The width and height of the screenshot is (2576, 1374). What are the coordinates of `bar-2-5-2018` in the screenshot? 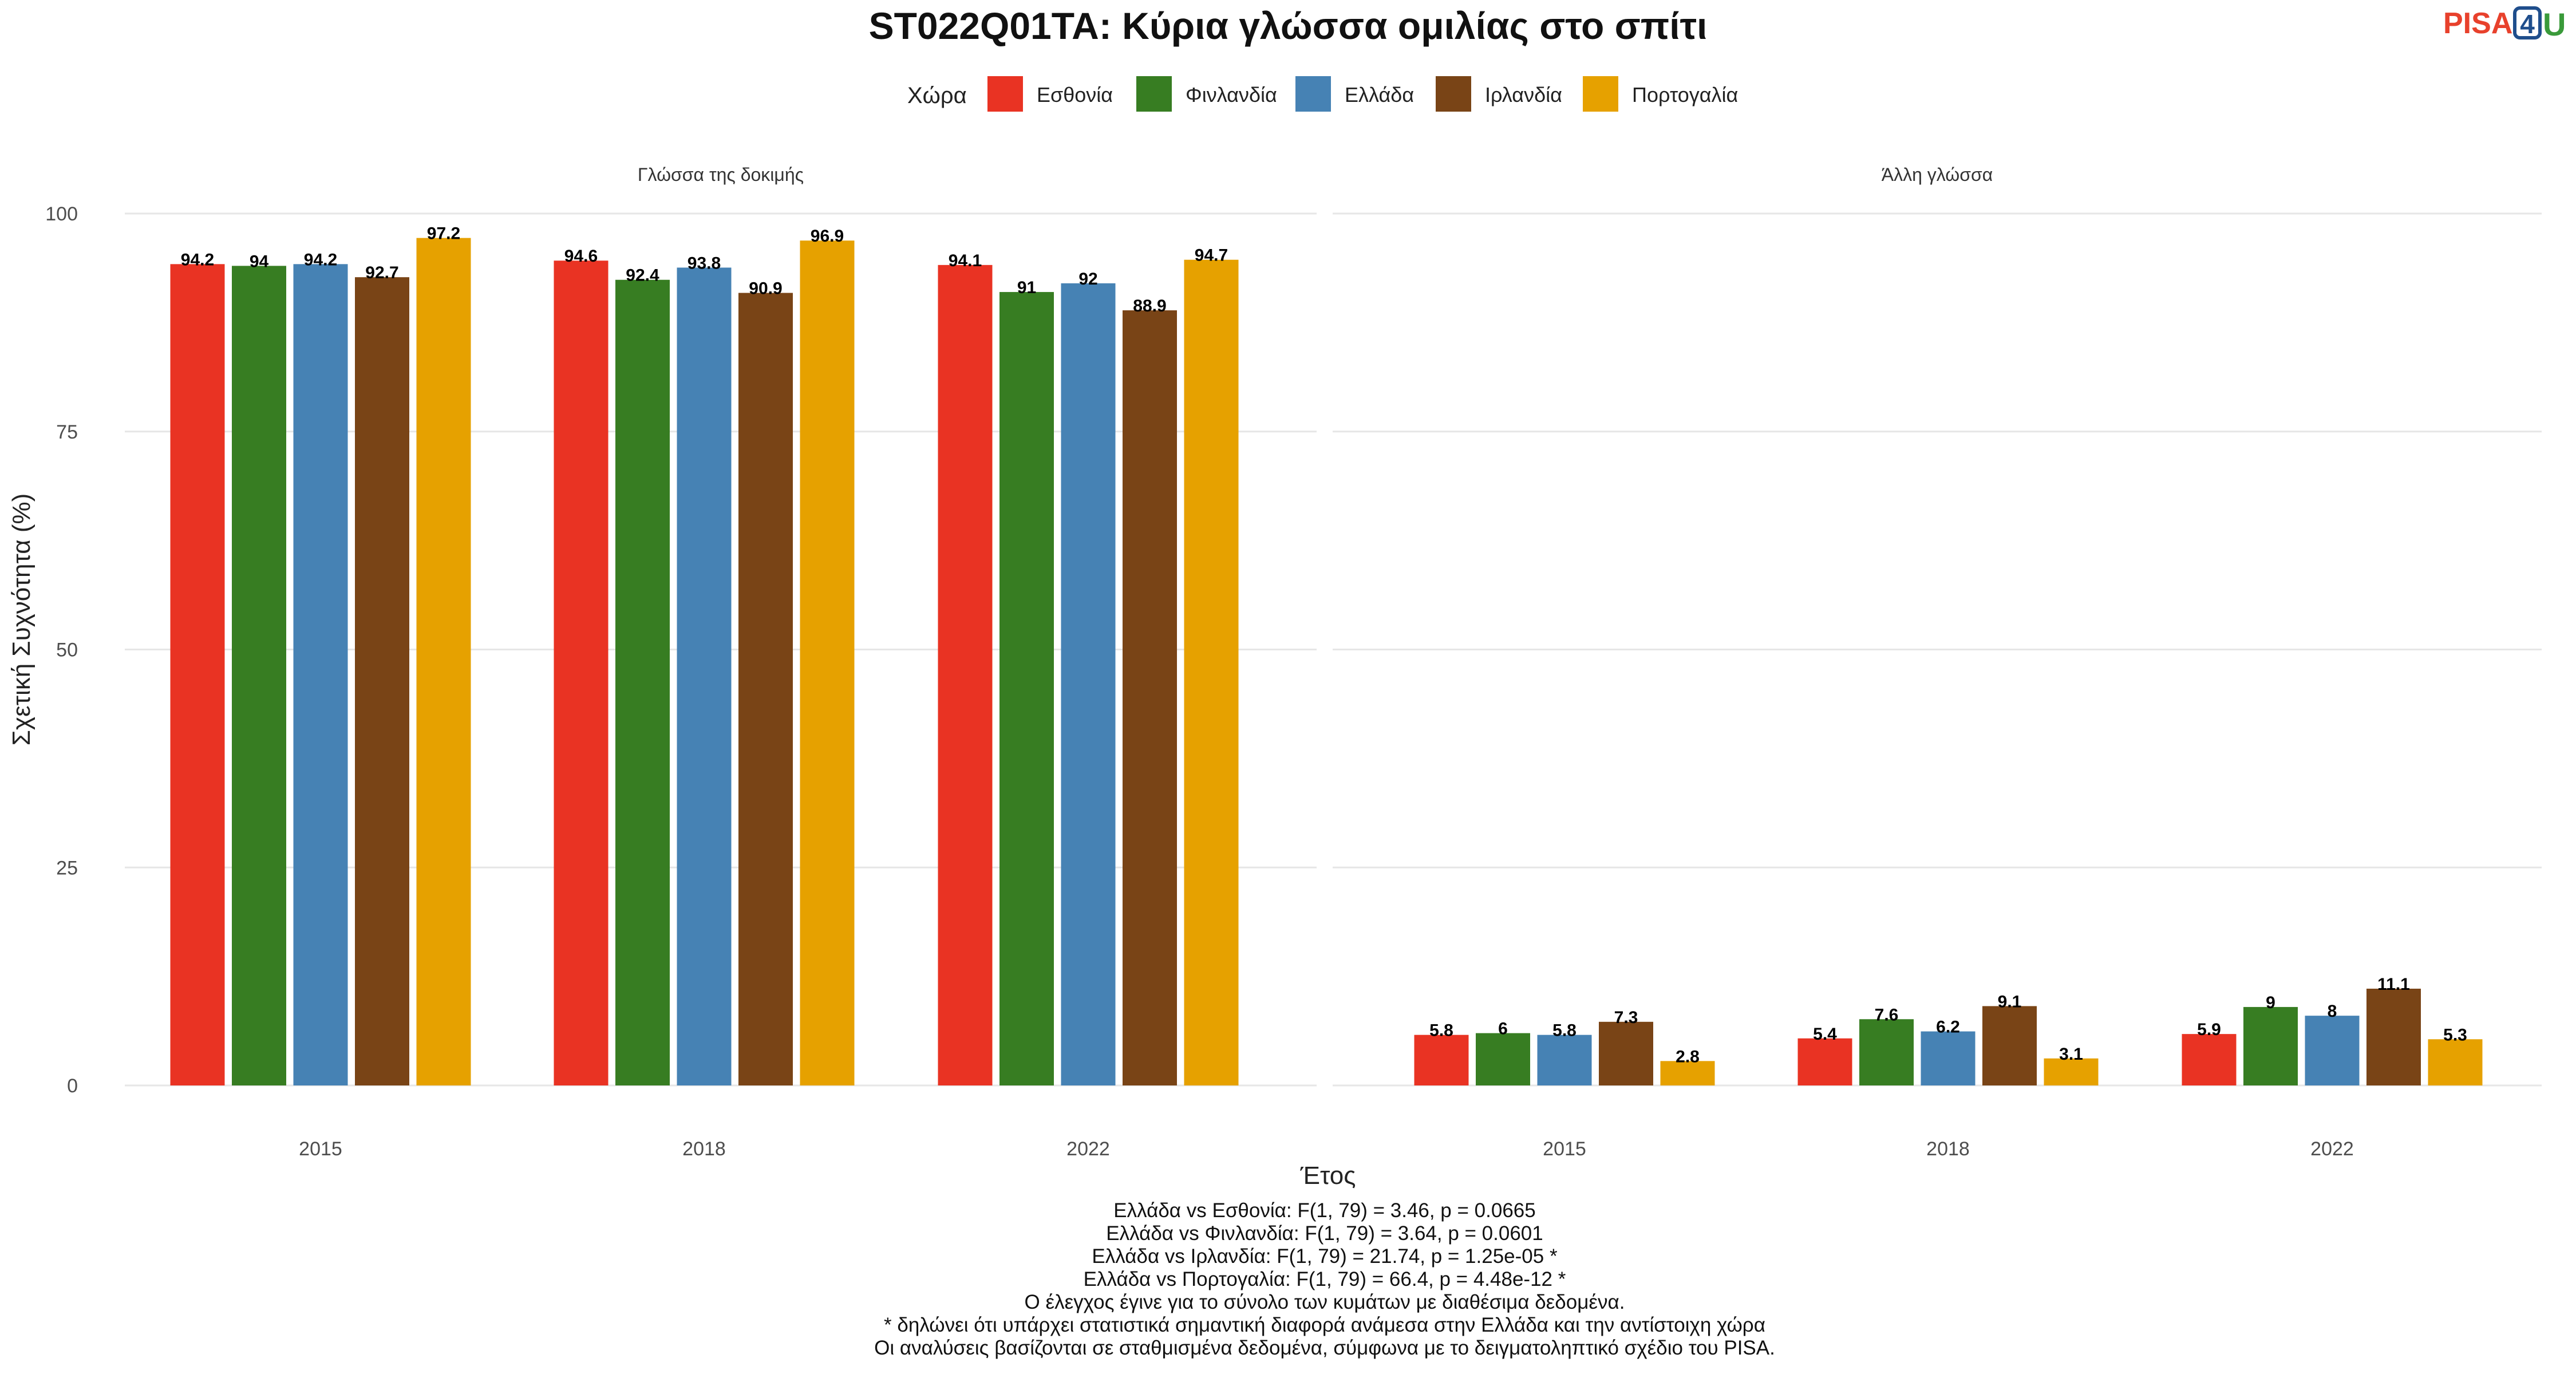 It's located at (2071, 1072).